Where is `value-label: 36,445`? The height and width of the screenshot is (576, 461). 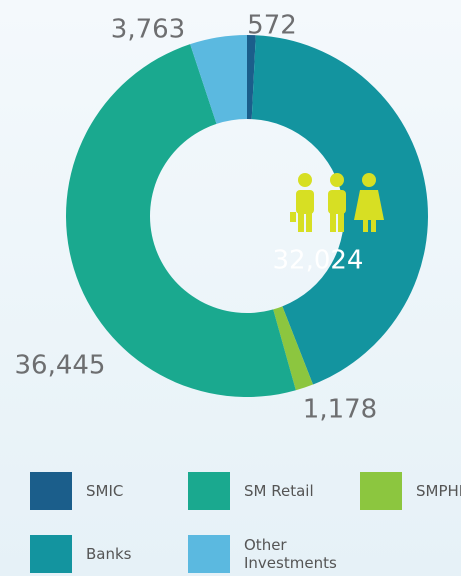
value-label: 36,445 is located at coordinates (60, 366).